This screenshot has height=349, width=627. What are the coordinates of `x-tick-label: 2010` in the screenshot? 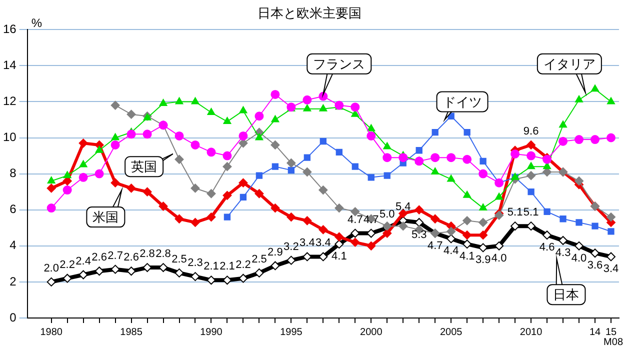 It's located at (531, 332).